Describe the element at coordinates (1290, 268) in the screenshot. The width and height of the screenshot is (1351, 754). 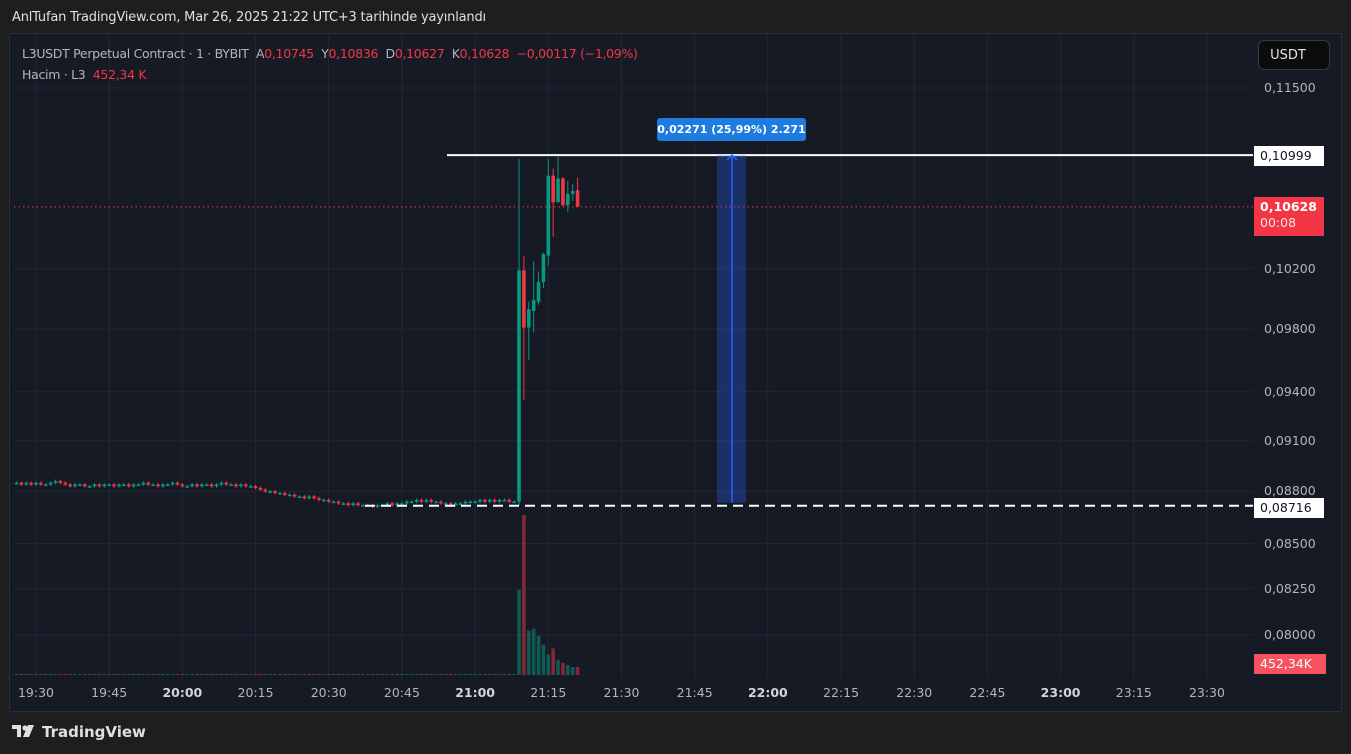
I see `price-tick-label: 0,10200` at that location.